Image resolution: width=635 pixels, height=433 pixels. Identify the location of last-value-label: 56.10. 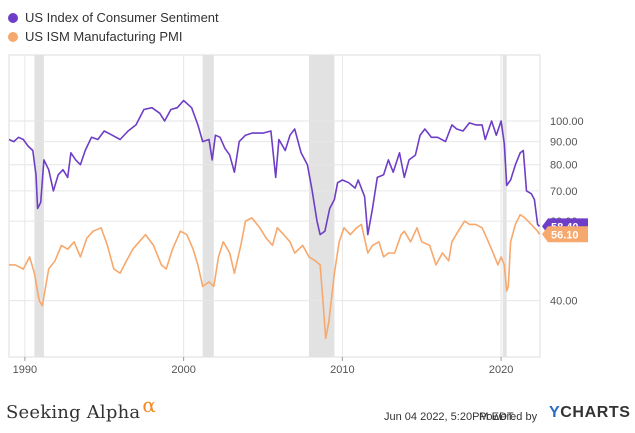
(565, 235).